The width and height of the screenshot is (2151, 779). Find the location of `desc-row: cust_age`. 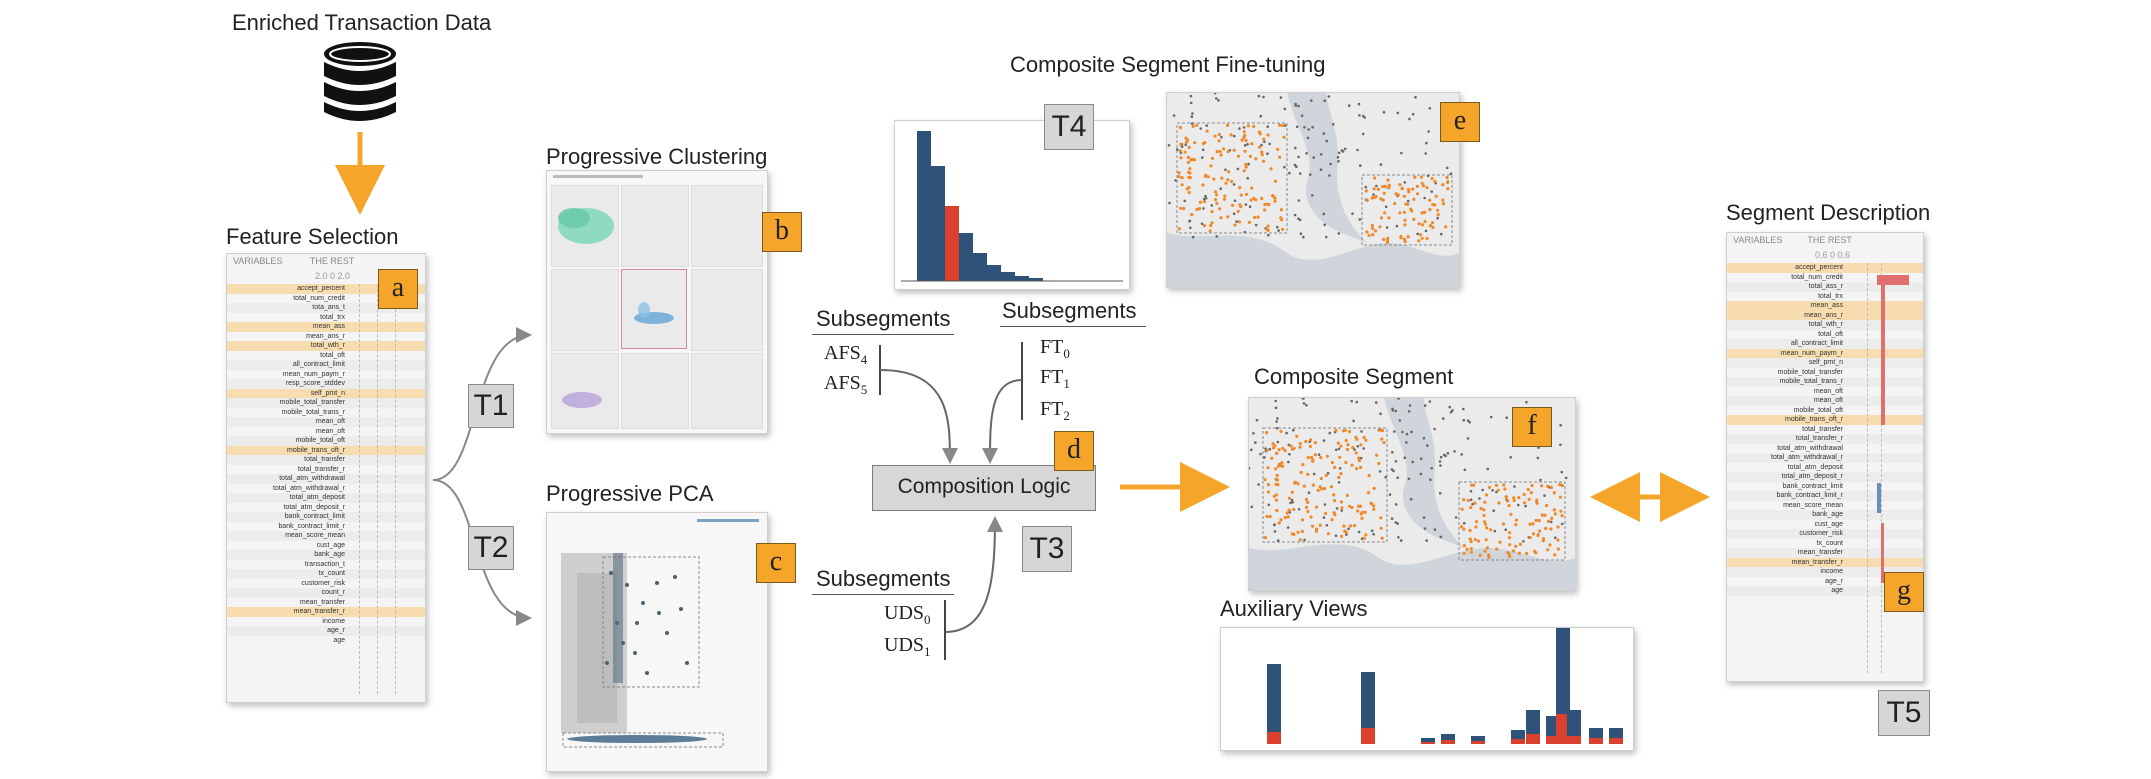

desc-row: cust_age is located at coordinates (1828, 524).